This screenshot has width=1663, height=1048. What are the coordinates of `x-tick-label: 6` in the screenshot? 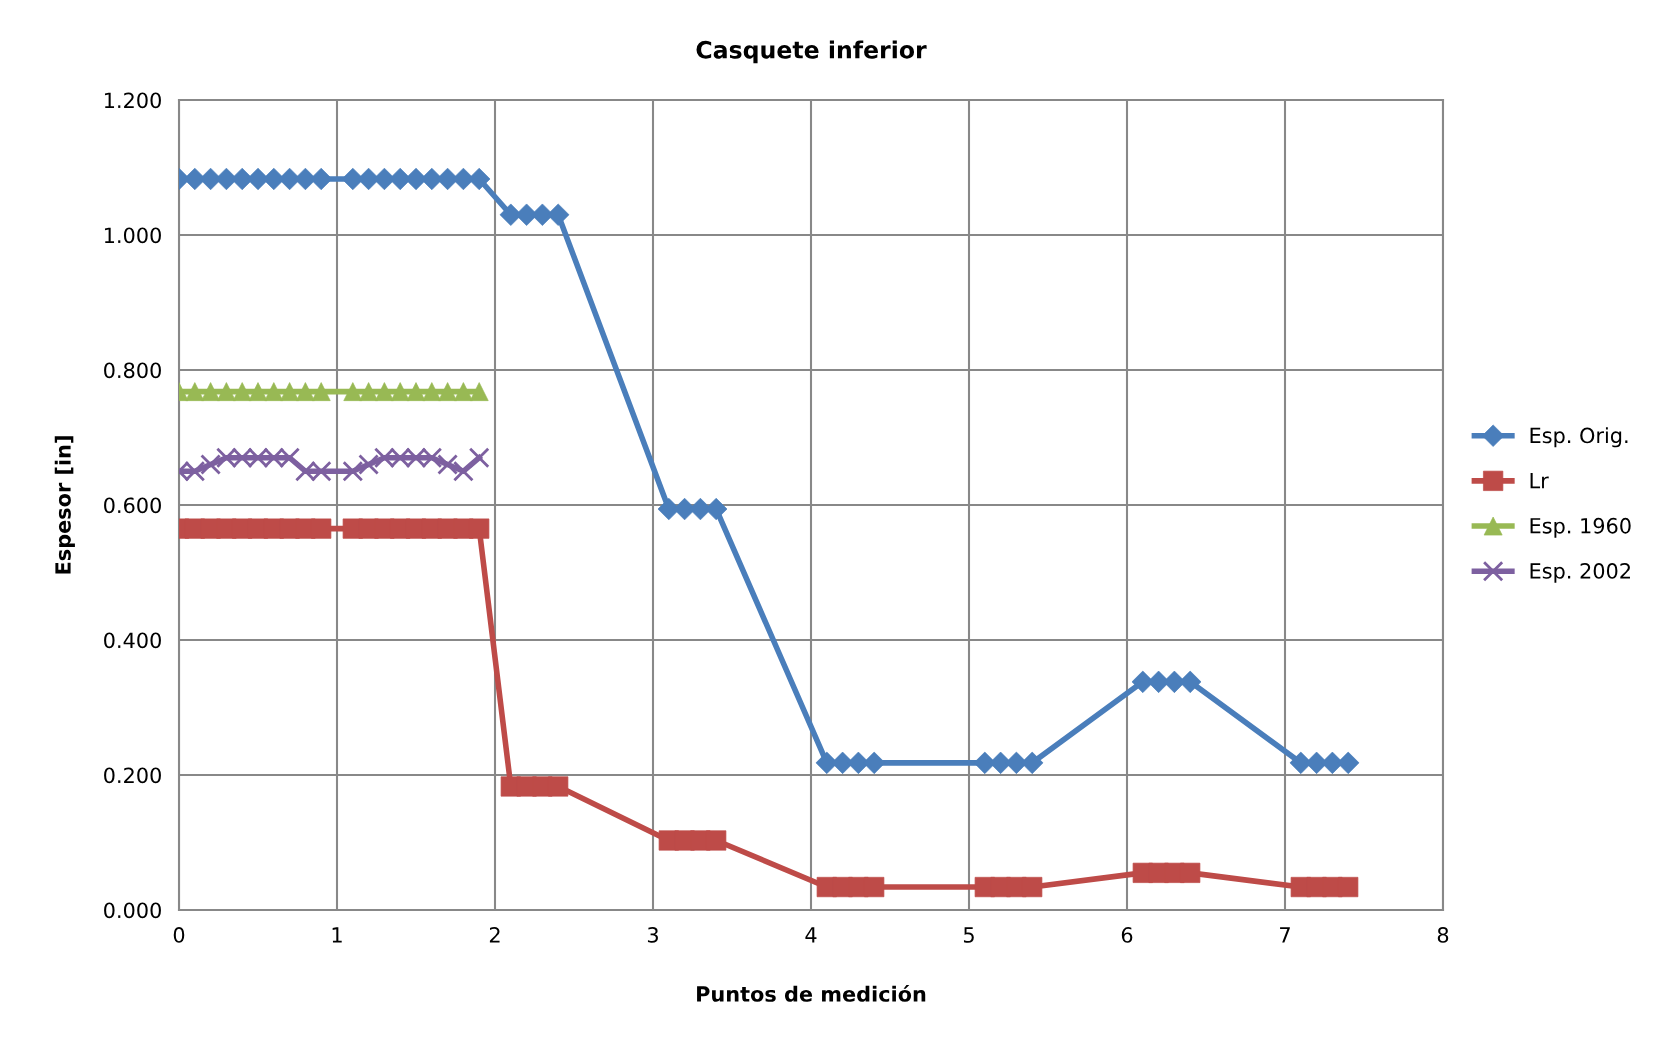 It's located at (1127, 935).